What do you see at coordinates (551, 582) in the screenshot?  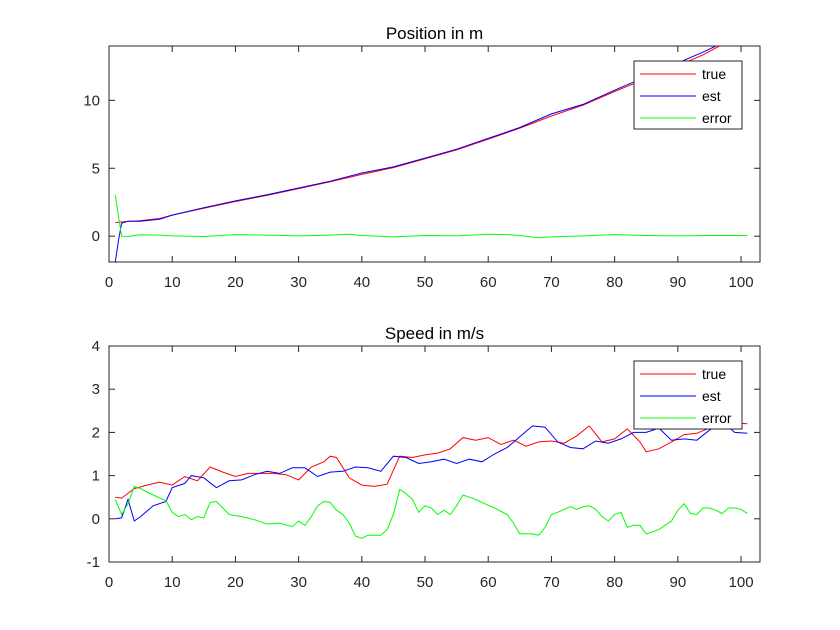 I see `speed-x-tick-label: 70` at bounding box center [551, 582].